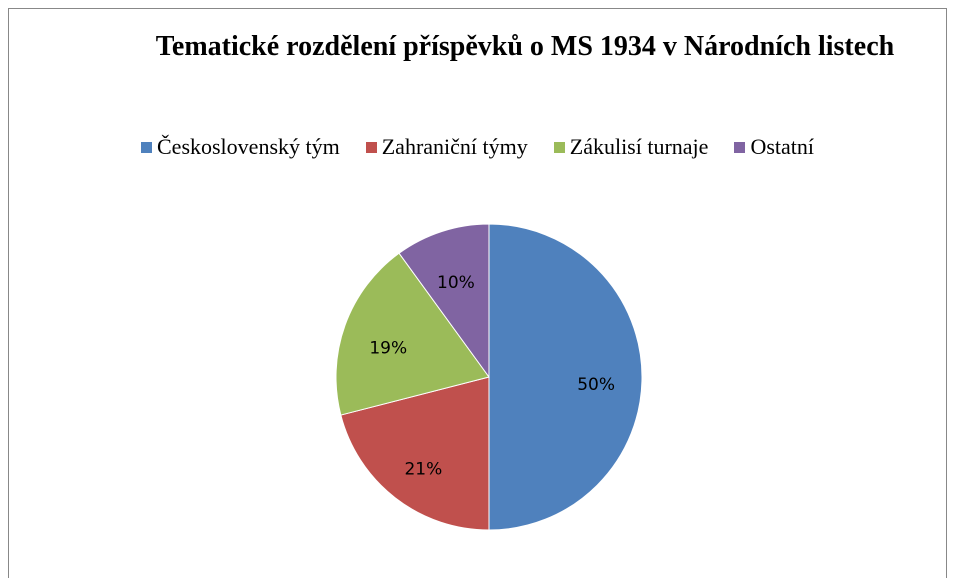 This screenshot has width=955, height=578. Describe the element at coordinates (456, 283) in the screenshot. I see `data-label: 10%` at that location.